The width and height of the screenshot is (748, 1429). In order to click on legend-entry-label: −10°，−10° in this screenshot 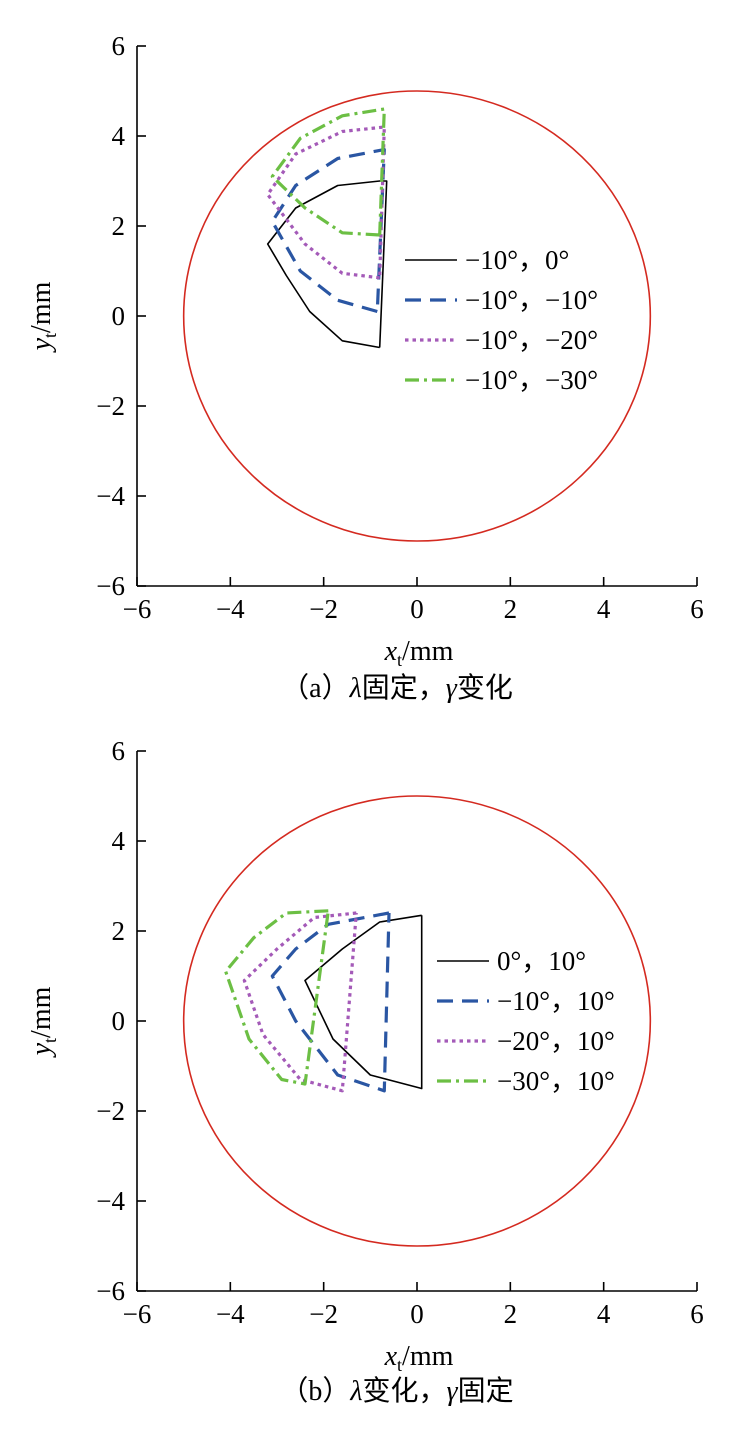, I will do `click(531, 300)`.